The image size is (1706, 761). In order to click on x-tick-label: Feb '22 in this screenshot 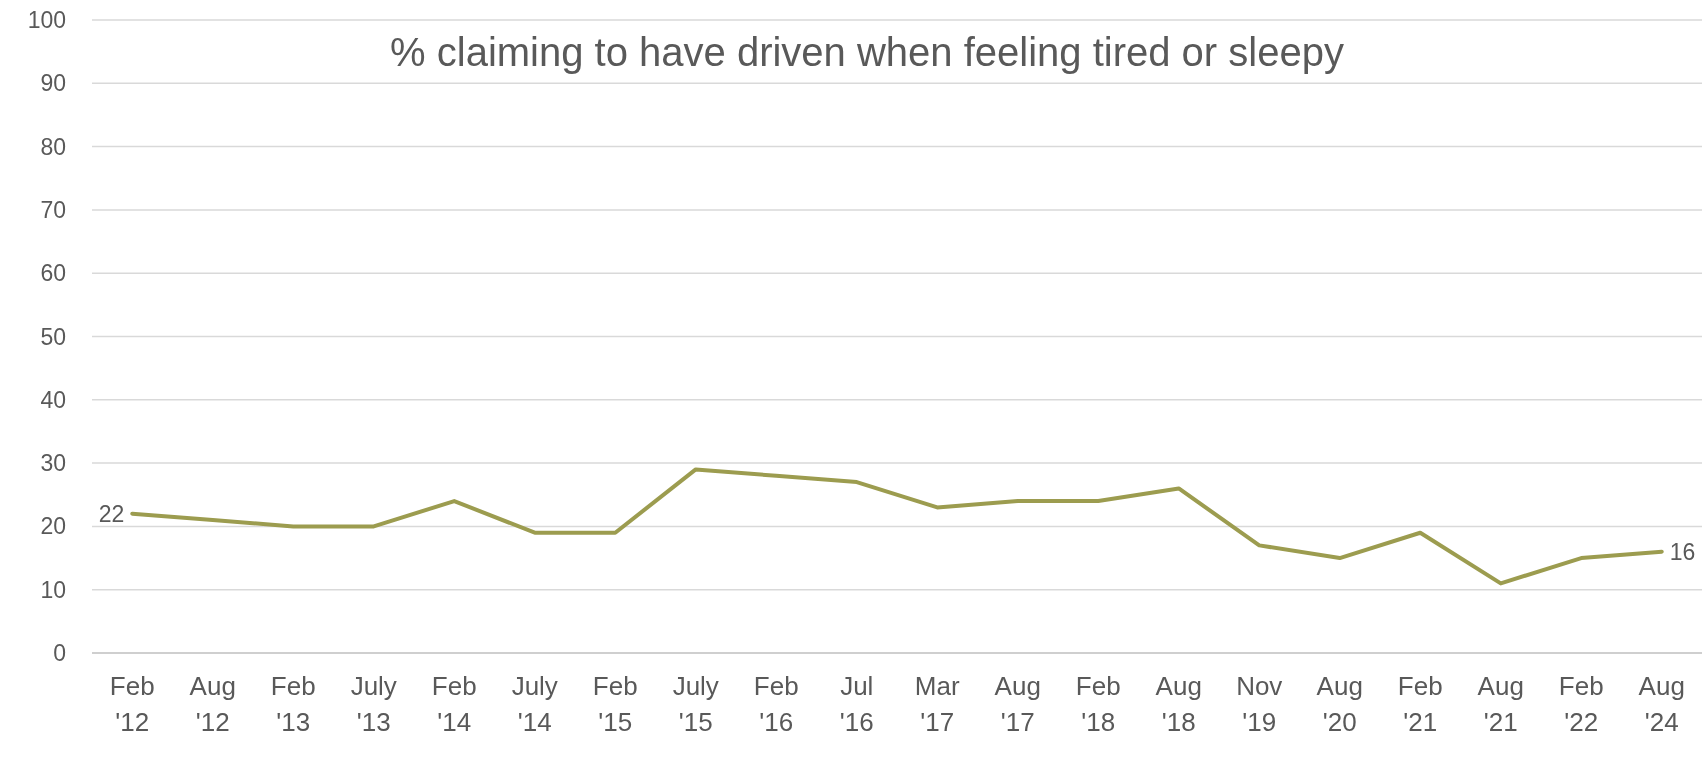, I will do `click(1581, 704)`.